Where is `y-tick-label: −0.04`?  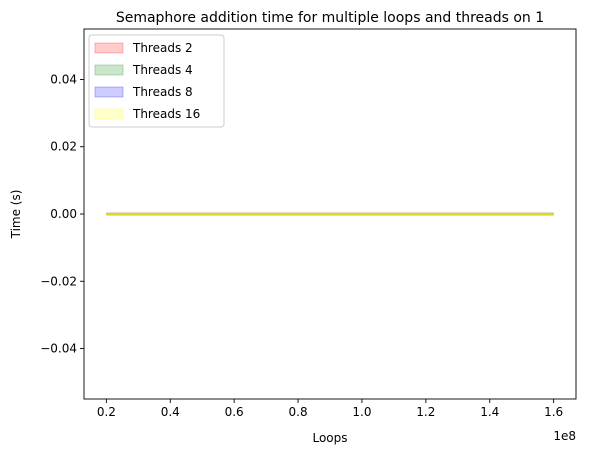
y-tick-label: −0.04 is located at coordinates (58, 349).